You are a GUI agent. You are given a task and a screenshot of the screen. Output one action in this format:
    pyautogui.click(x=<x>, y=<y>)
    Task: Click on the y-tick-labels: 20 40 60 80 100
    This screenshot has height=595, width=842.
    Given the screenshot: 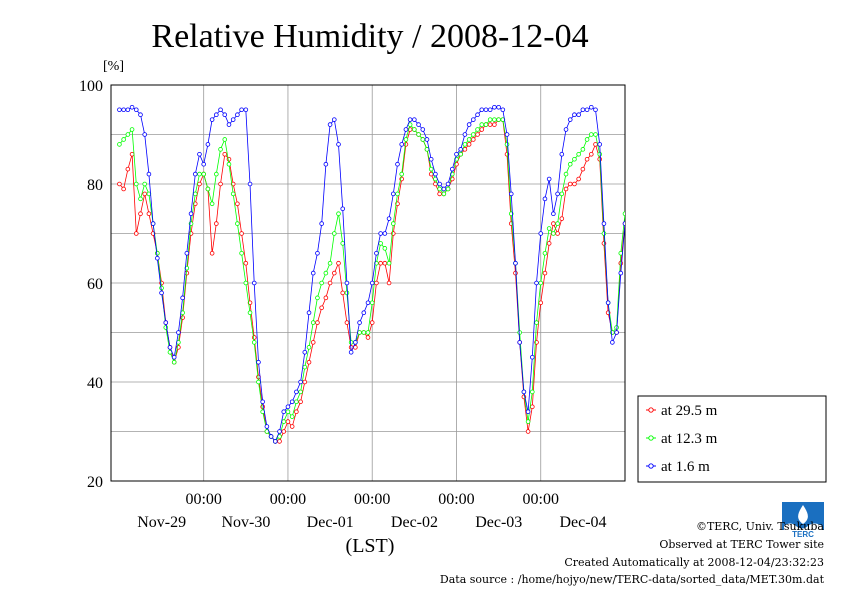 What is the action you would take?
    pyautogui.click(x=91, y=284)
    